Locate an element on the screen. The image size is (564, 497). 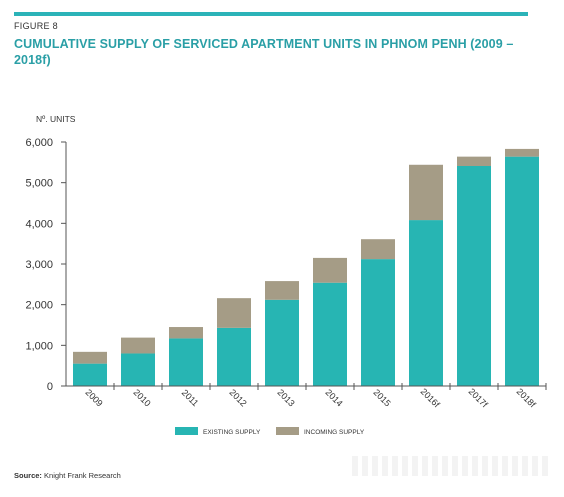
bar-incoming-2010 is located at coordinates (138, 345).